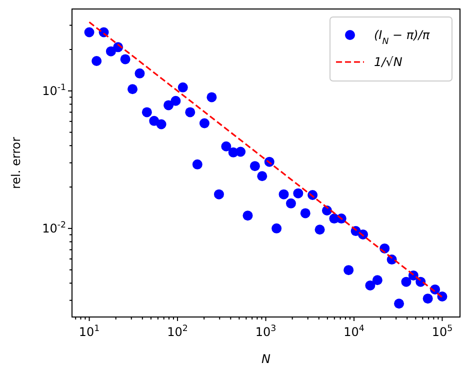 This screenshot has width=469, height=375. Describe the element at coordinates (265, 331) in the screenshot. I see `x-tick-label: 10$^{3}$` at that location.